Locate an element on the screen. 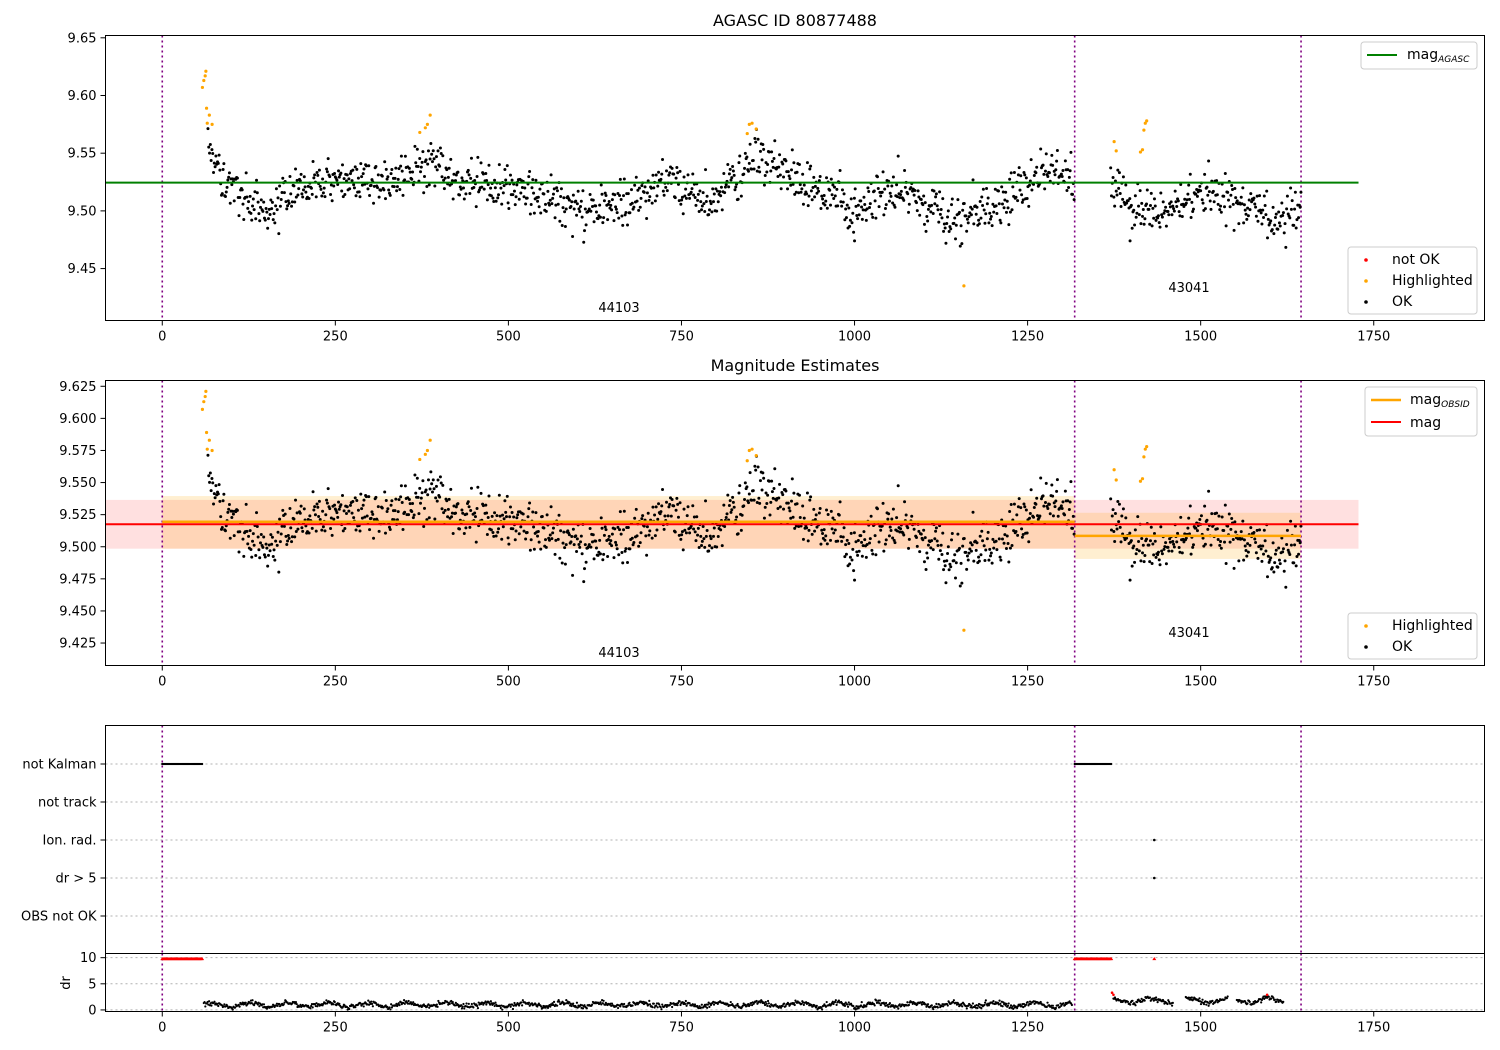 Image resolution: width=1500 pixels, height=1050 pixels. legend-label-ok: OK is located at coordinates (1402, 302).